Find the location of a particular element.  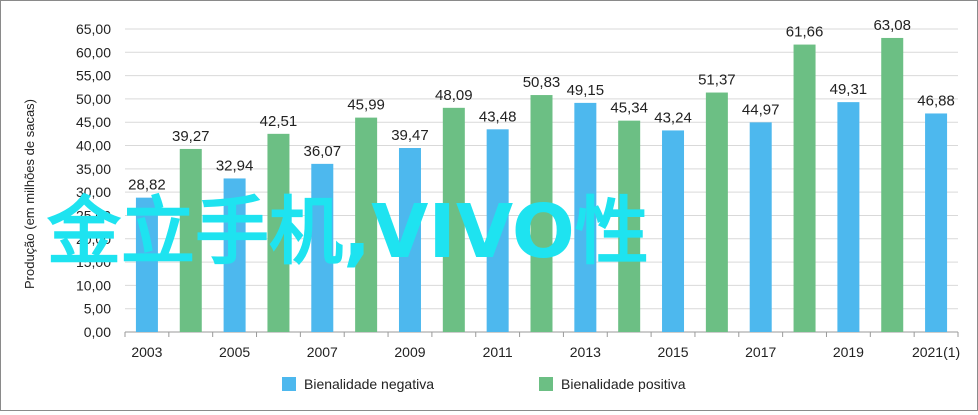

data-label: 51,37 is located at coordinates (717, 80).